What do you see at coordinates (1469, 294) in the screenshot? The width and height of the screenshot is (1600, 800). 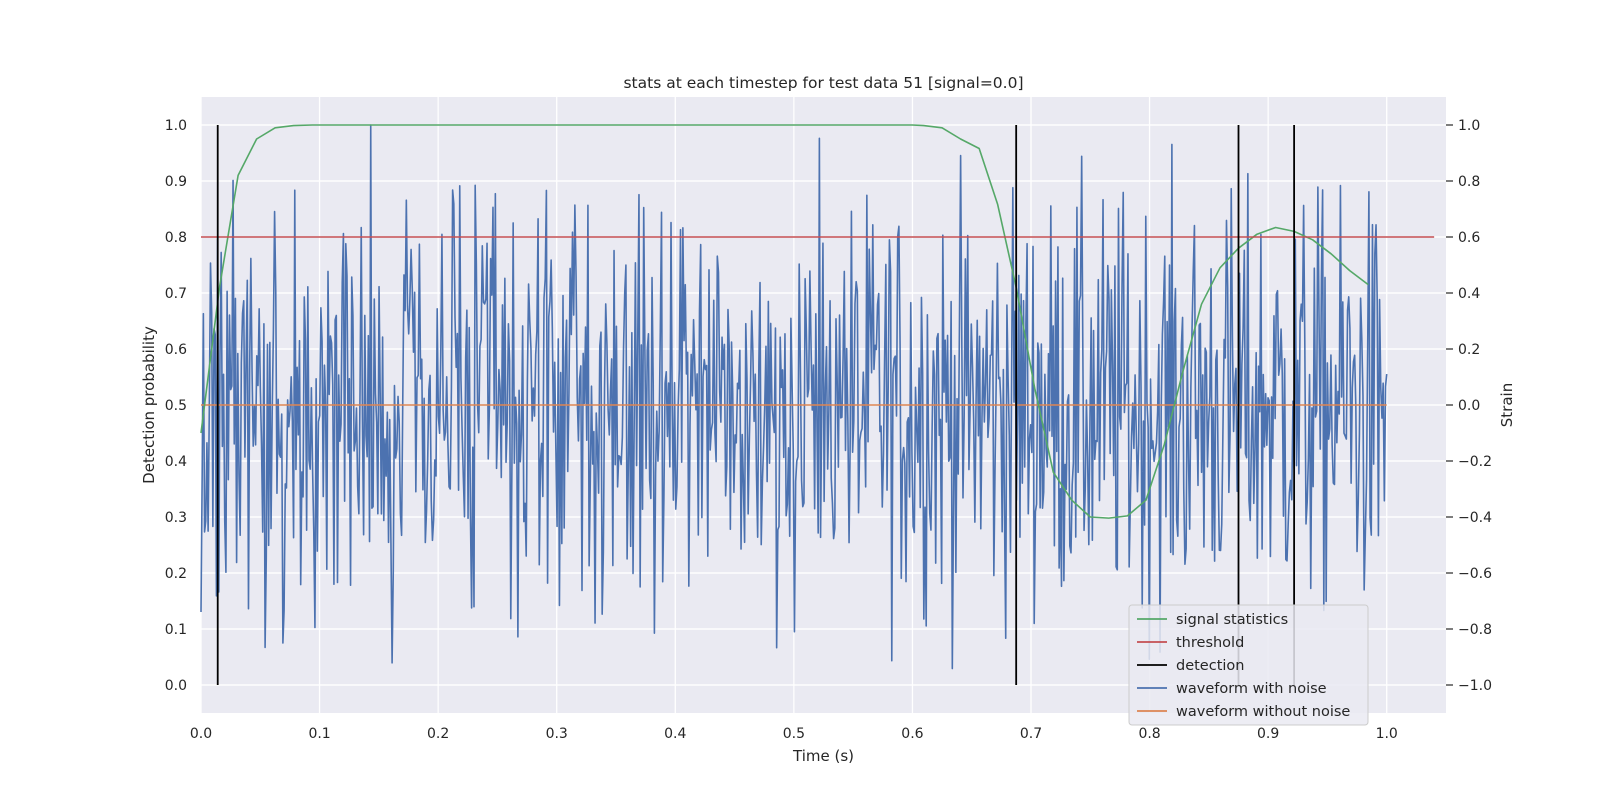 I see `y-tick-label-right: 0.4` at bounding box center [1469, 294].